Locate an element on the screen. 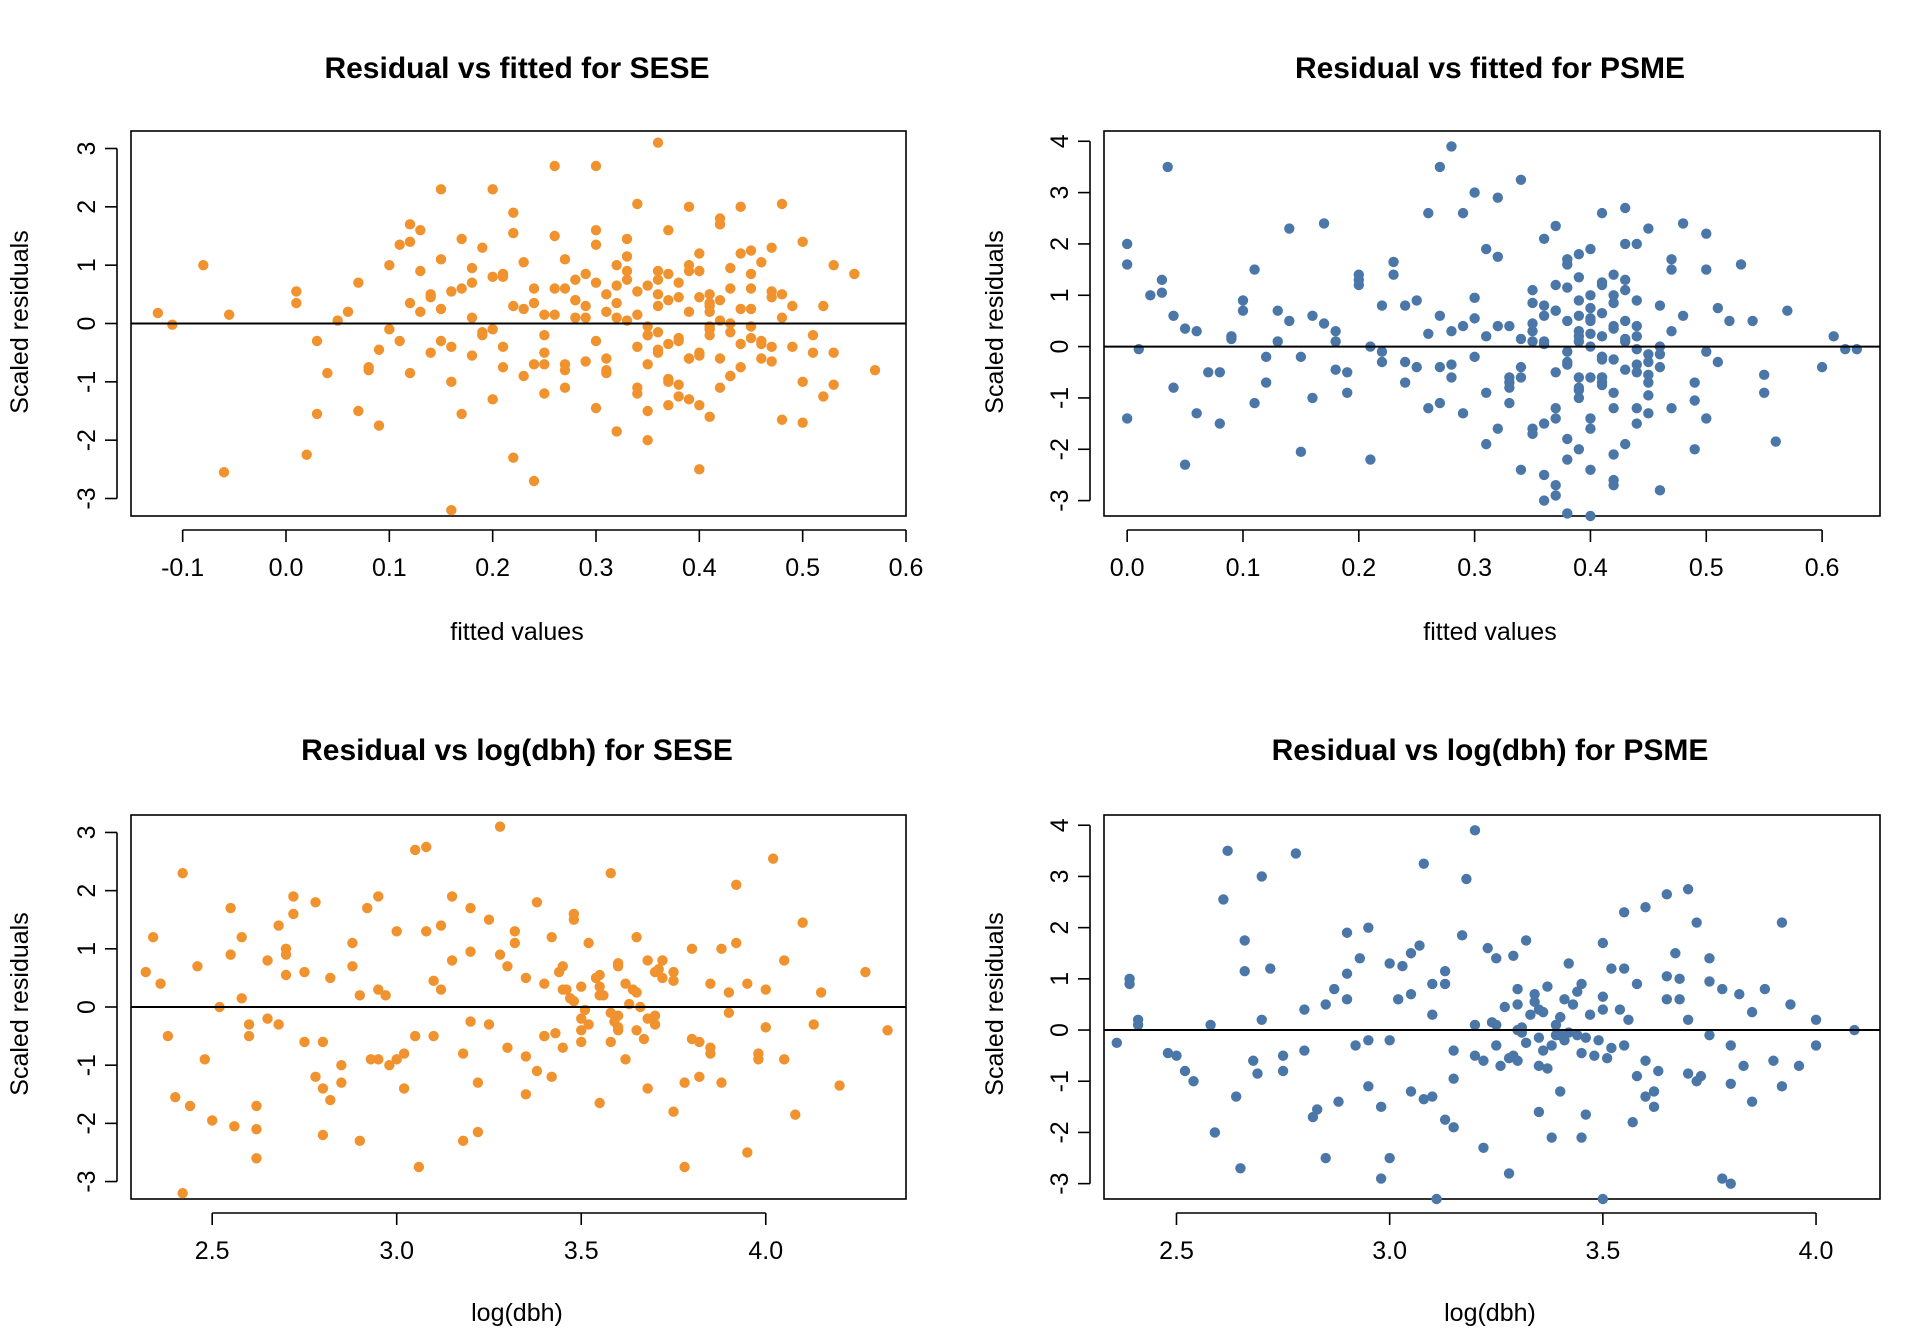 This screenshot has width=1920, height=1344. x-tick-label: 0.3 is located at coordinates (1474, 568).